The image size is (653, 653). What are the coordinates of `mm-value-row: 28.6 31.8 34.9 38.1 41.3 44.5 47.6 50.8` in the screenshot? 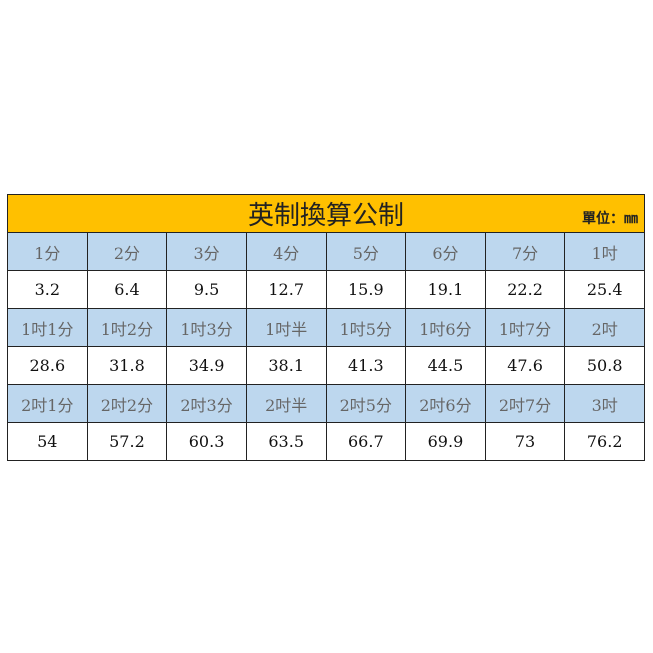 It's located at (326, 365).